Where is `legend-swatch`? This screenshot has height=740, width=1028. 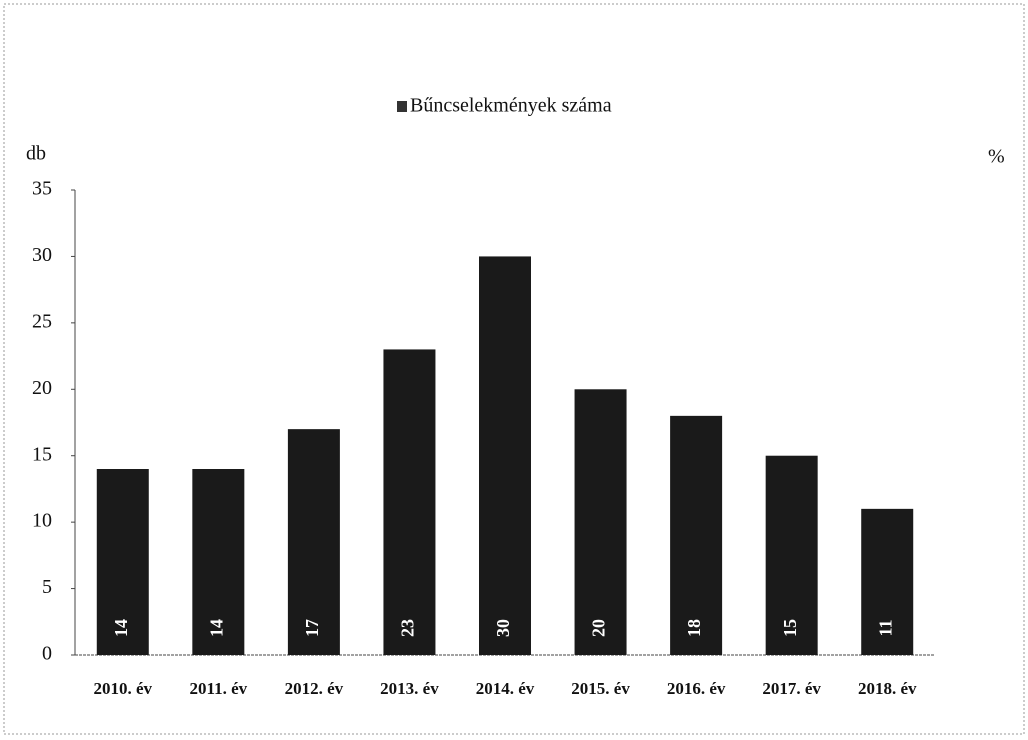
legend-swatch is located at coordinates (402, 106).